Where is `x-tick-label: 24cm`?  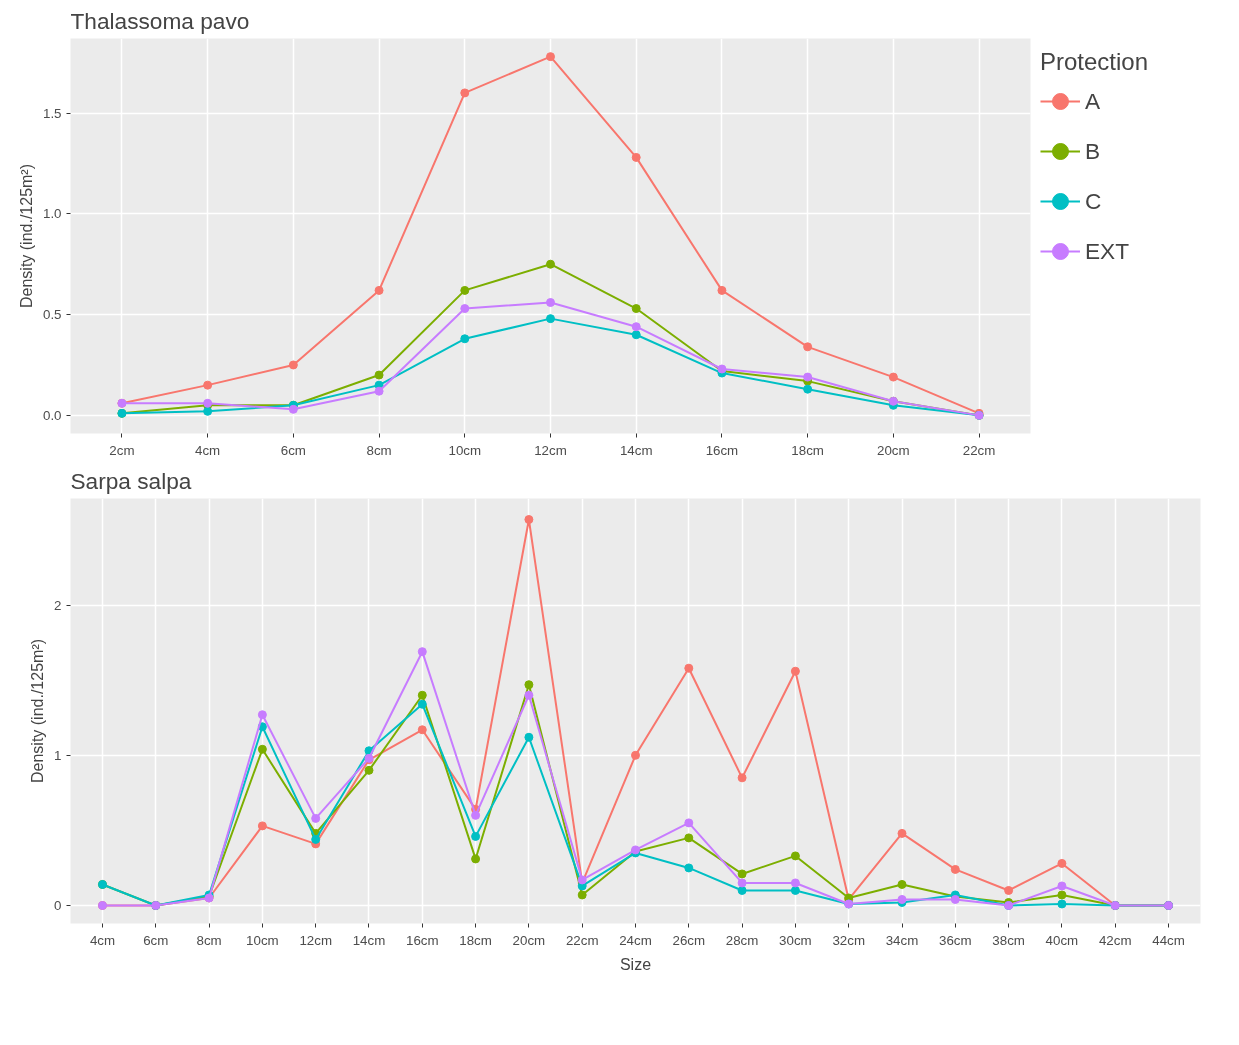 x-tick-label: 24cm is located at coordinates (635, 940).